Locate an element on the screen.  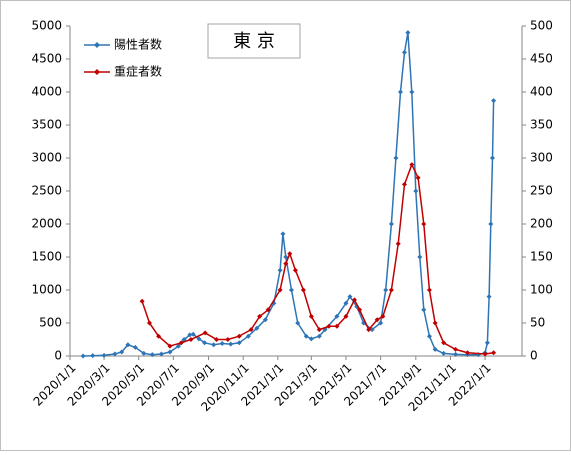
y-tick-label: 2000 is located at coordinates (46, 224).